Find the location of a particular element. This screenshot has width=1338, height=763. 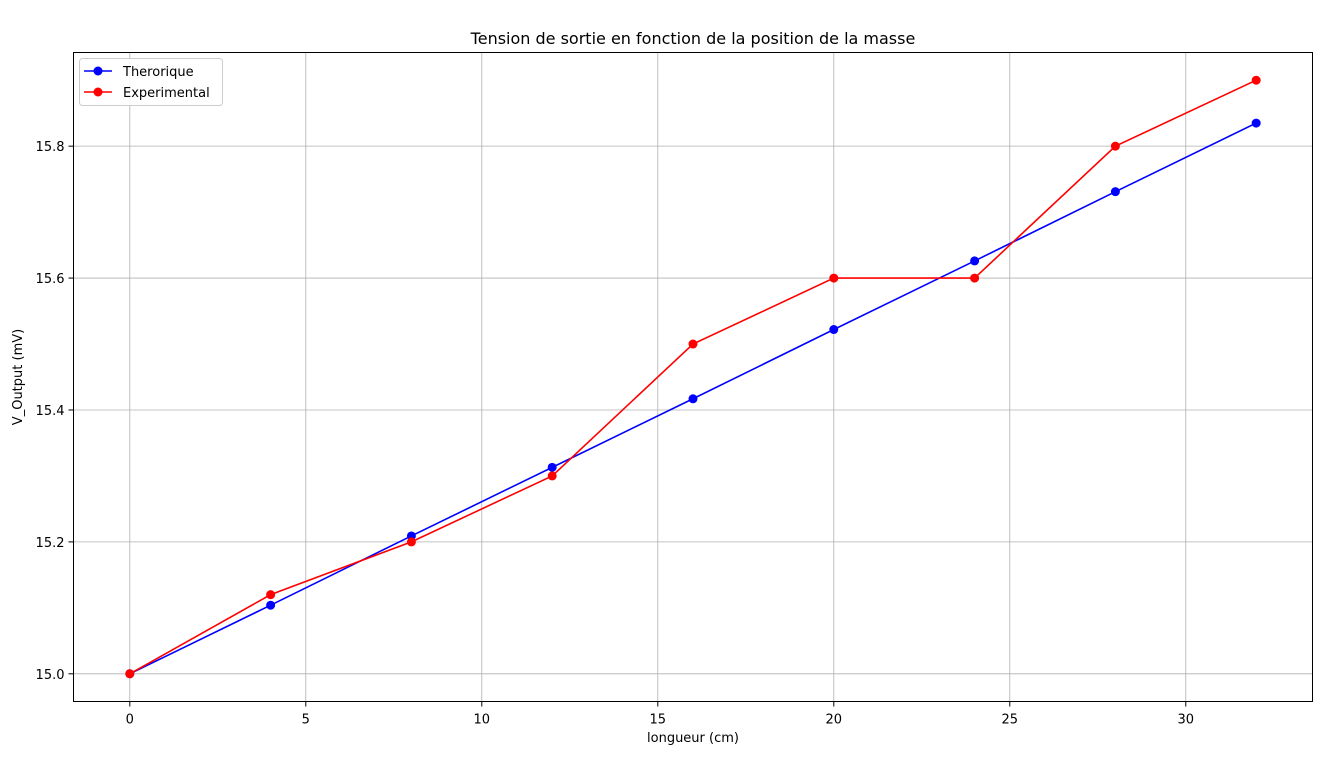

x-tick-label: 25 is located at coordinates (1010, 720).